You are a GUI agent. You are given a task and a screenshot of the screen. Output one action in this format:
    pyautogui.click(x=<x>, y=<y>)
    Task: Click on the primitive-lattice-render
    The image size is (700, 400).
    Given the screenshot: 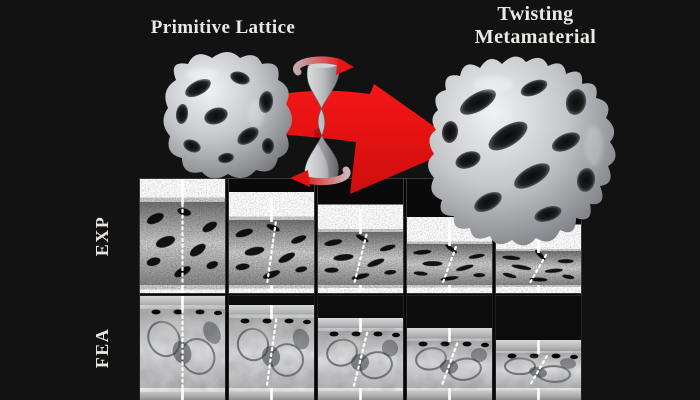 What is the action you would take?
    pyautogui.click(x=227, y=115)
    